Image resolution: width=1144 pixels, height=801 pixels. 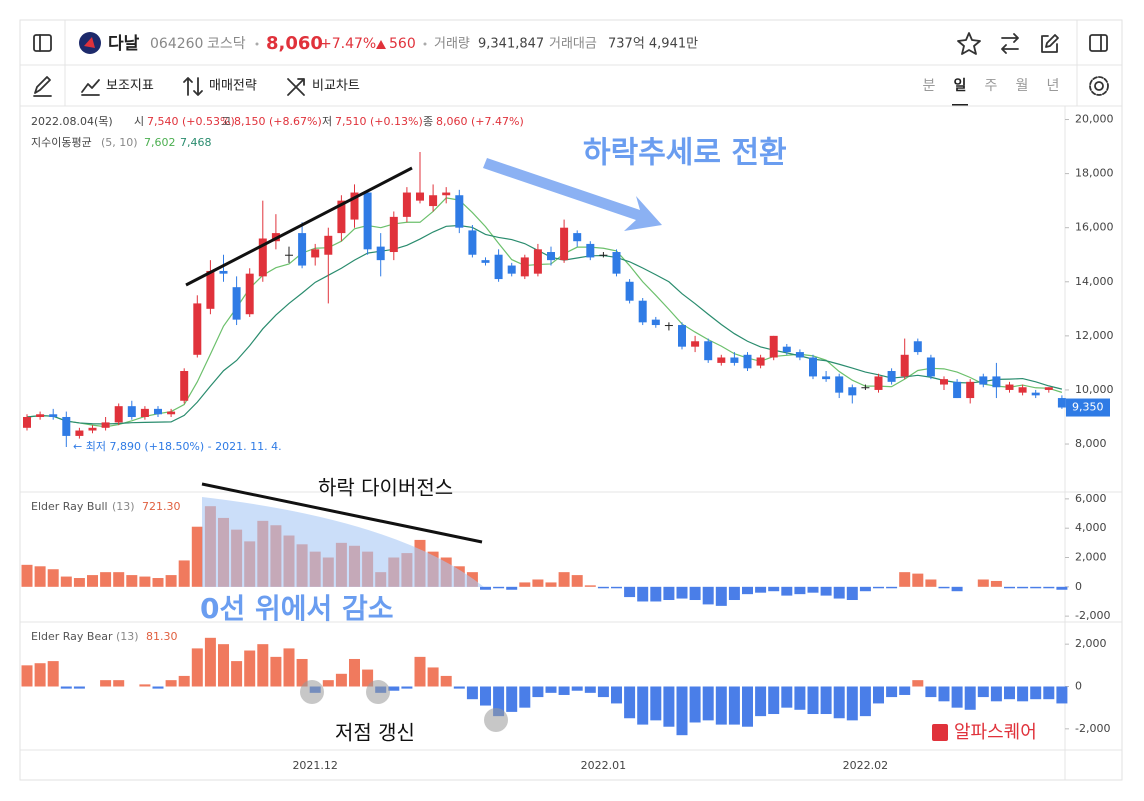 I want to click on bull-name: Elder Ray Bull, so click(x=69, y=506).